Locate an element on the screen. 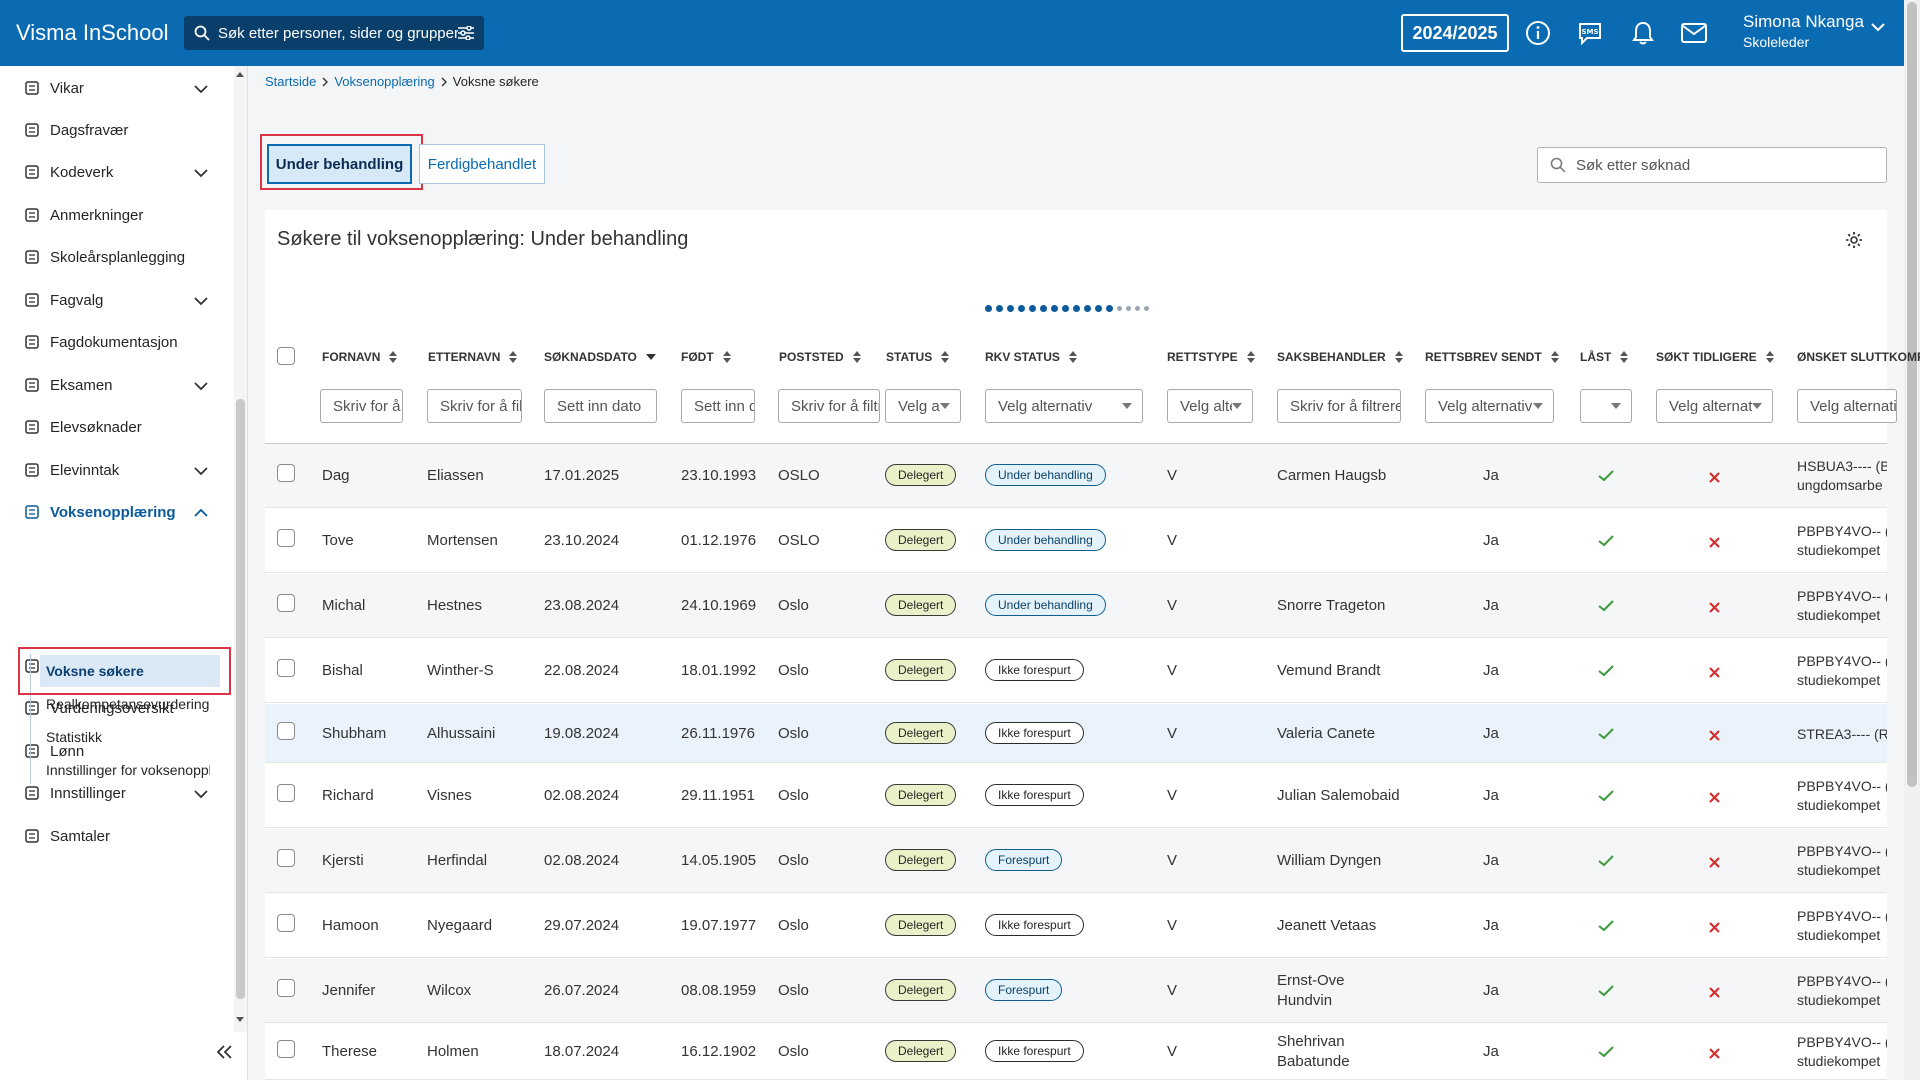 The width and height of the screenshot is (1920, 1080). sidebar-subitem: Statistikk is located at coordinates (74, 737).